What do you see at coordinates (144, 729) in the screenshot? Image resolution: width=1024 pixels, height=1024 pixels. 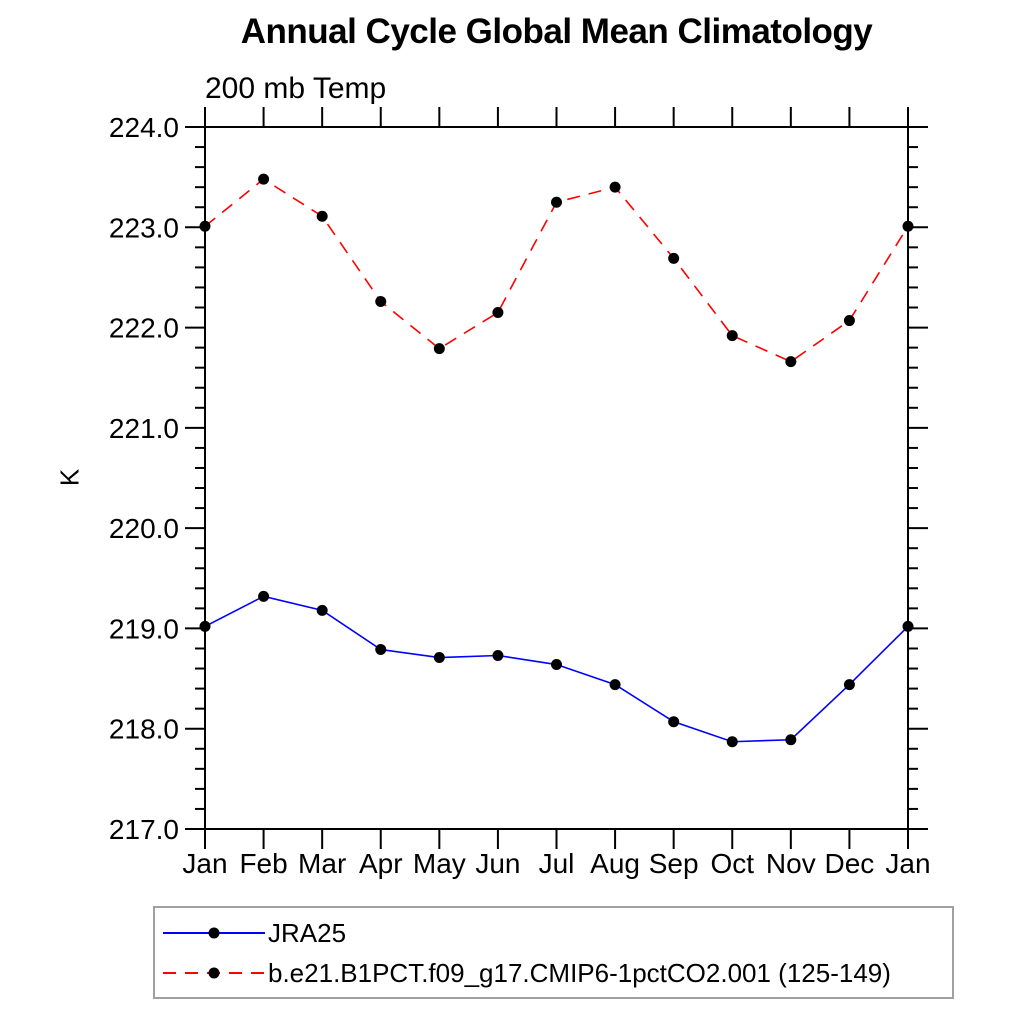 I see `y-tick-label: 218.0` at bounding box center [144, 729].